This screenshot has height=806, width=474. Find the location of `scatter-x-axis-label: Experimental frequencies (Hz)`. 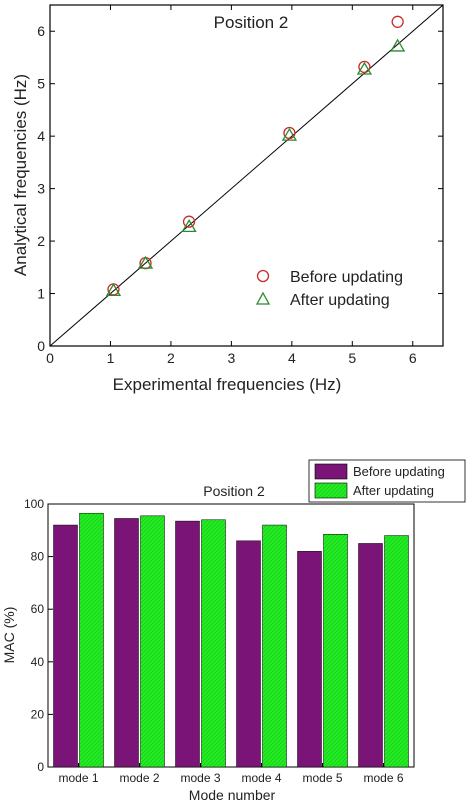

scatter-x-axis-label: Experimental frequencies (Hz) is located at coordinates (227, 384).